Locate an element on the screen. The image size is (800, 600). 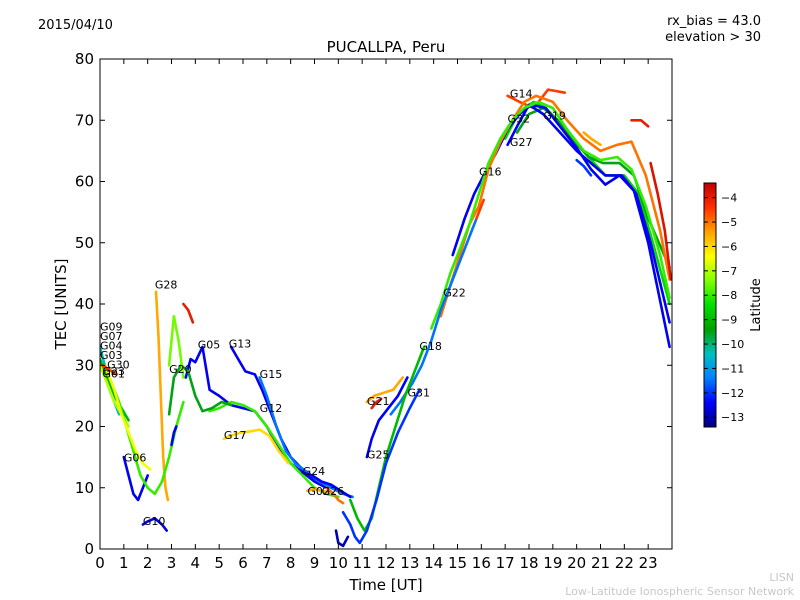
series-g39 is located at coordinates (592, 139).